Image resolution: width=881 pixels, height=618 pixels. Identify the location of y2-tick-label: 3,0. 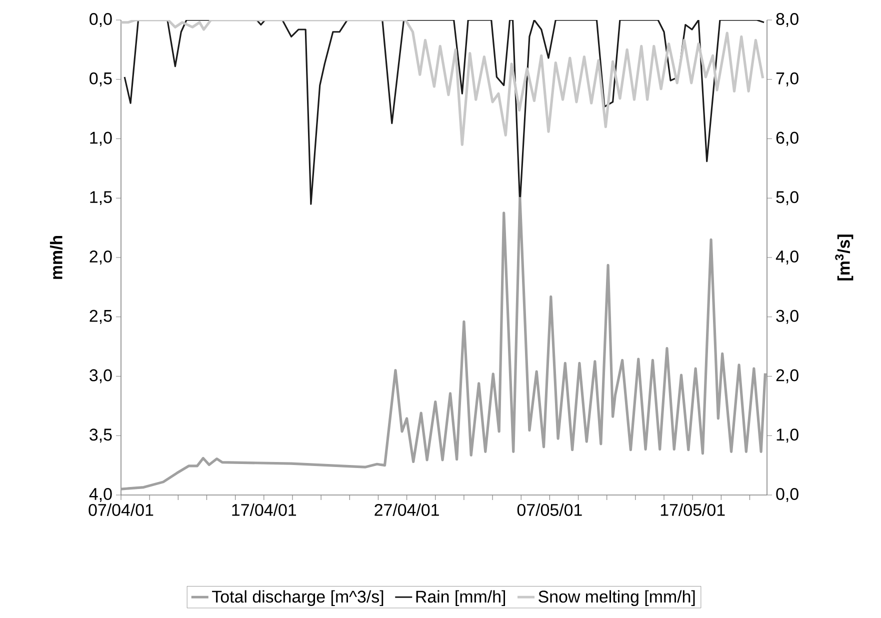
(787, 317).